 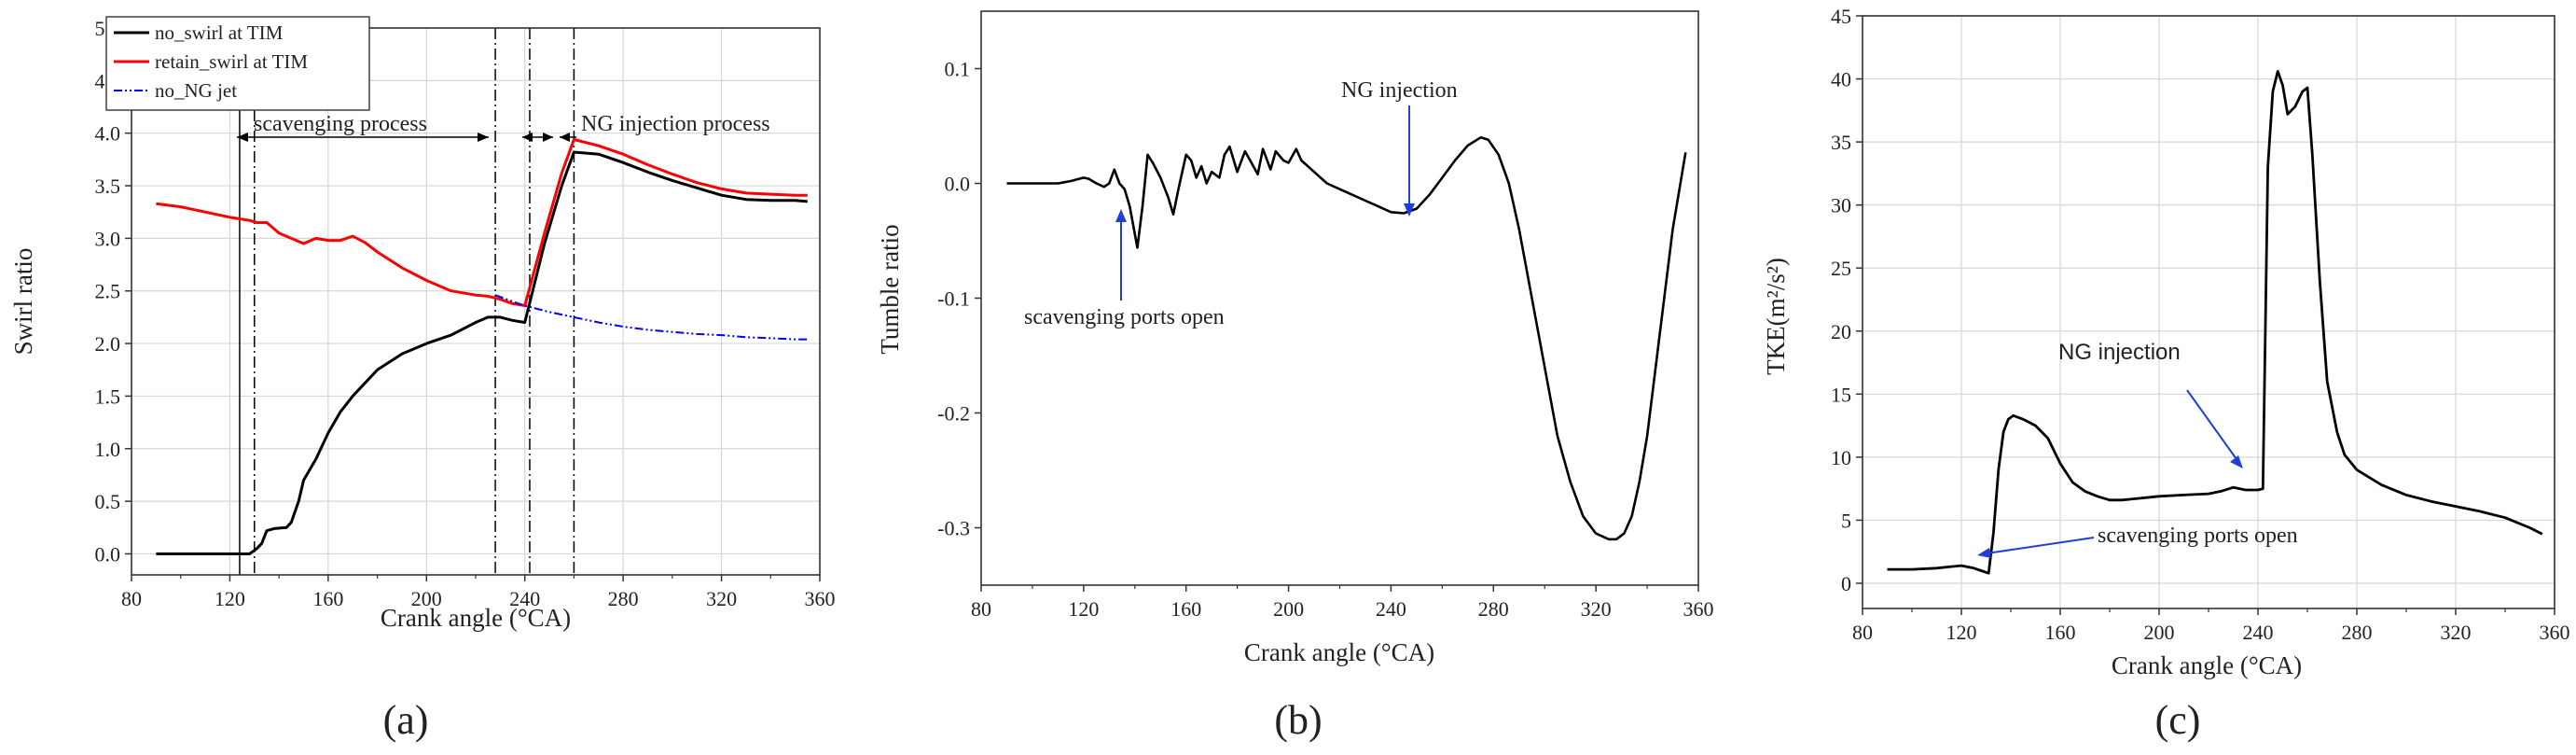 What do you see at coordinates (953, 299) in the screenshot?
I see `y-tick-label: -0.1` at bounding box center [953, 299].